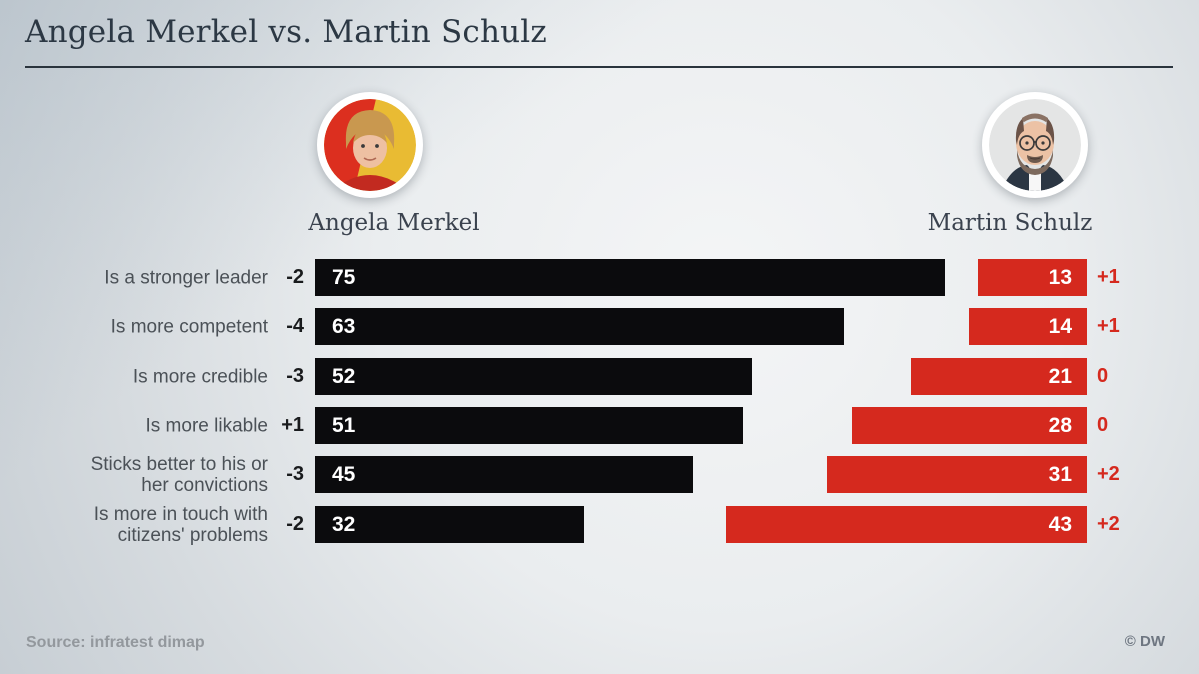 Image resolution: width=1199 pixels, height=674 pixels. What do you see at coordinates (186, 277) in the screenshot?
I see `category-label: Is a stronger leader` at bounding box center [186, 277].